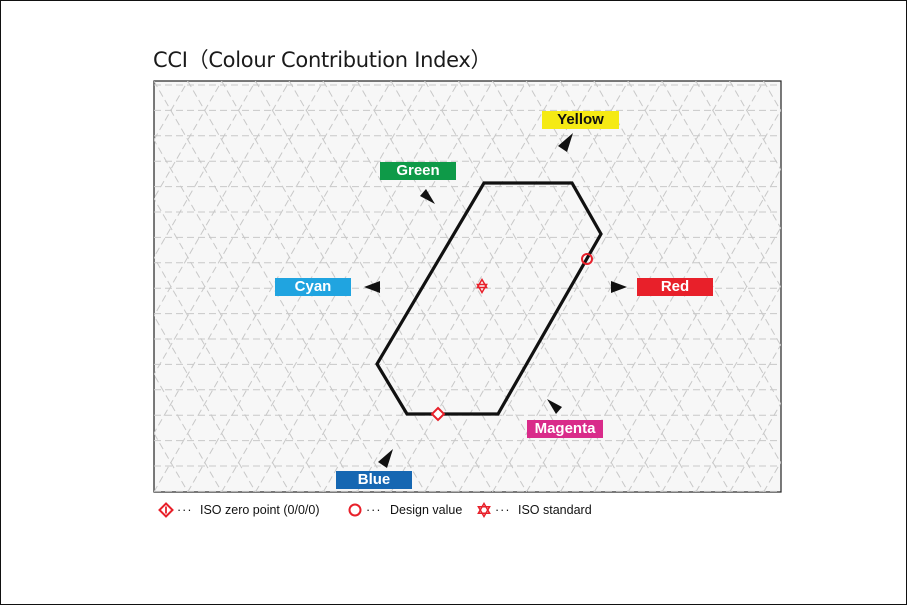 Image resolution: width=907 pixels, height=605 pixels. Describe the element at coordinates (619, 287) in the screenshot. I see `red-arrow-icon` at that location.